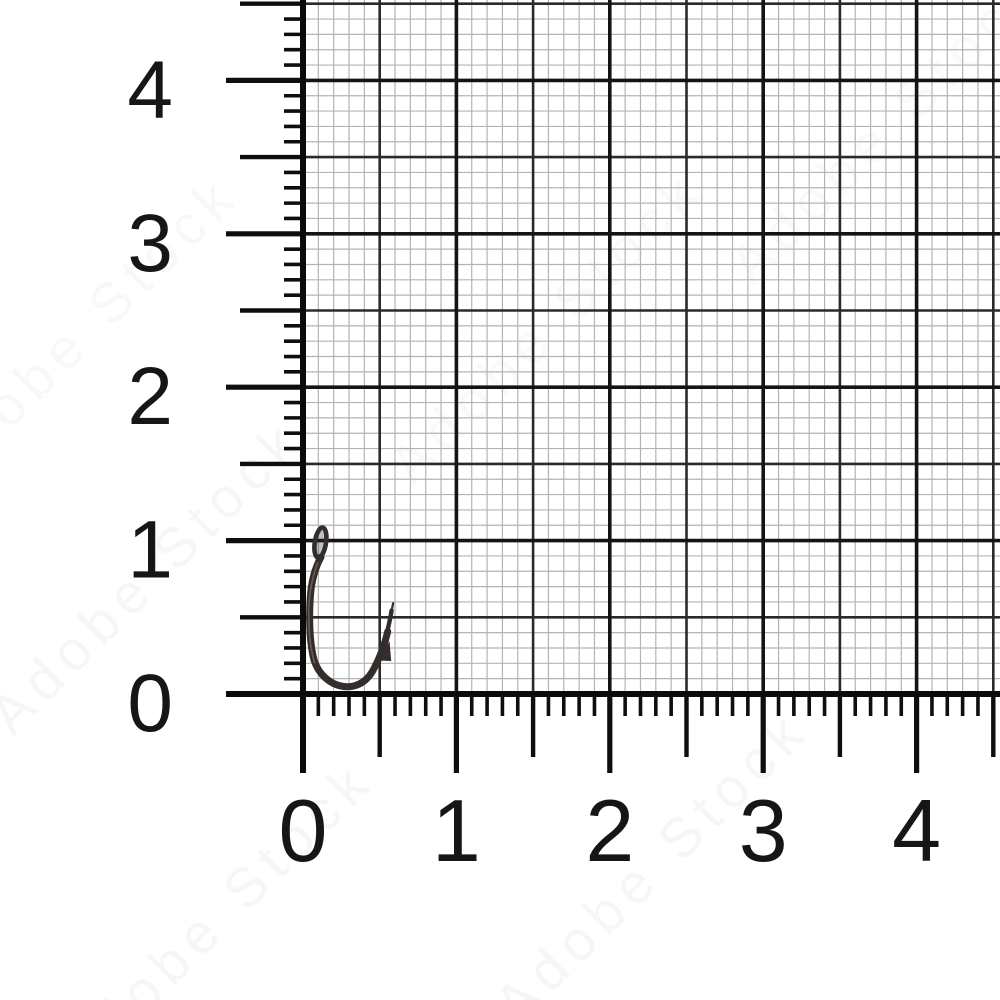  I want to click on y-axis-label-0: 0, so click(150, 703).